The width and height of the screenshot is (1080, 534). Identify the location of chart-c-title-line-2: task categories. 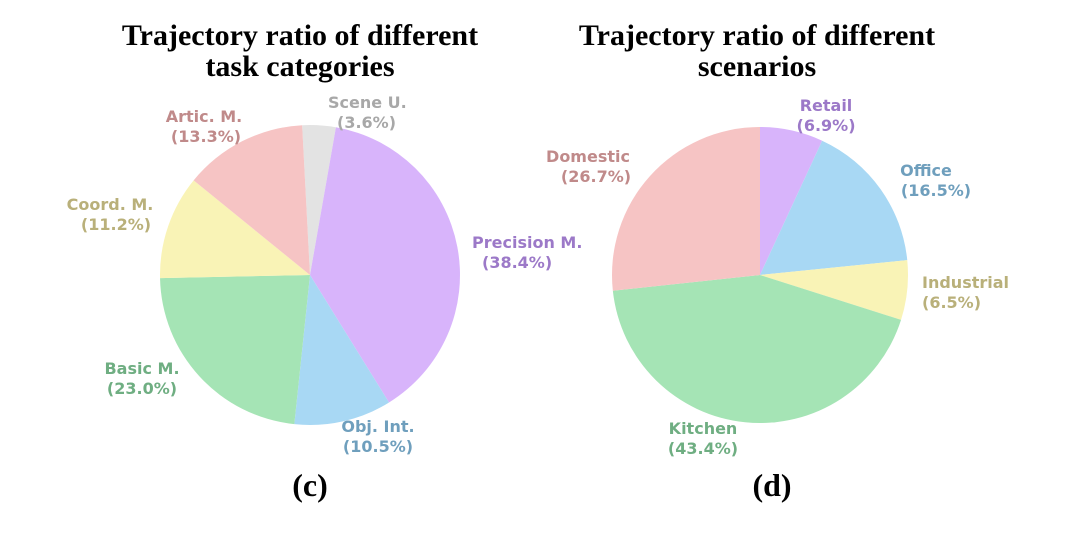
(299, 66).